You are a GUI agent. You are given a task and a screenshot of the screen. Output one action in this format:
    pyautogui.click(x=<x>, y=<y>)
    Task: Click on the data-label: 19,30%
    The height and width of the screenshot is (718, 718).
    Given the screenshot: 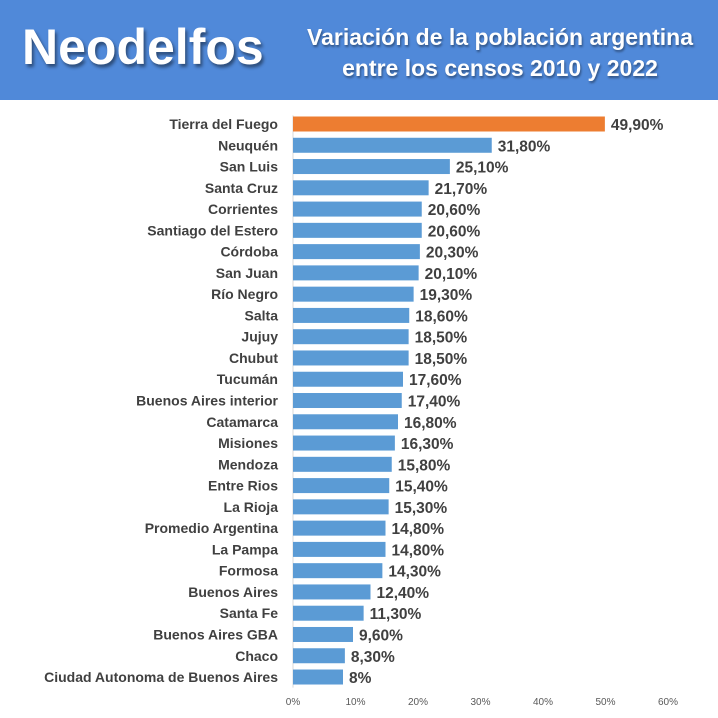 What is the action you would take?
    pyautogui.click(x=446, y=295)
    